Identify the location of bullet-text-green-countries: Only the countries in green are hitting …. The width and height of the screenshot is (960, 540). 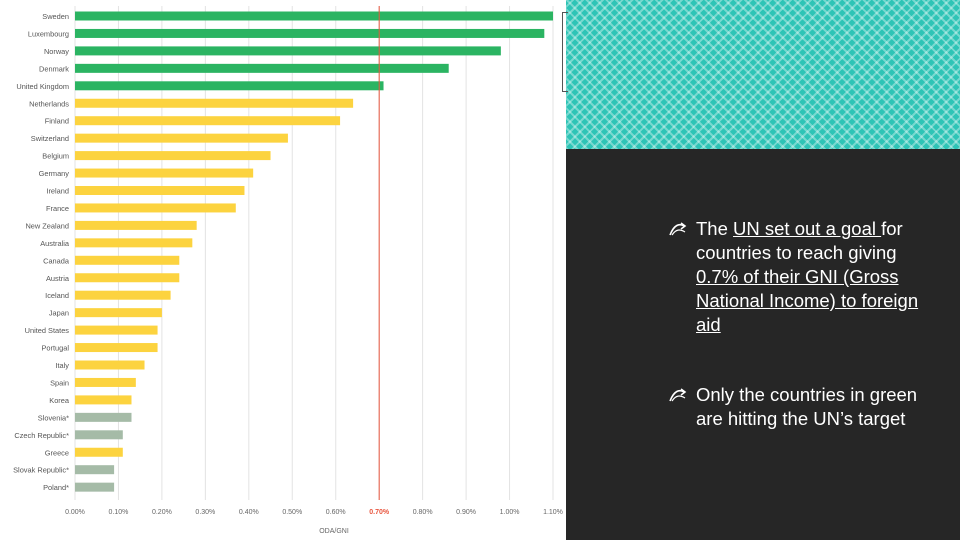
(807, 406).